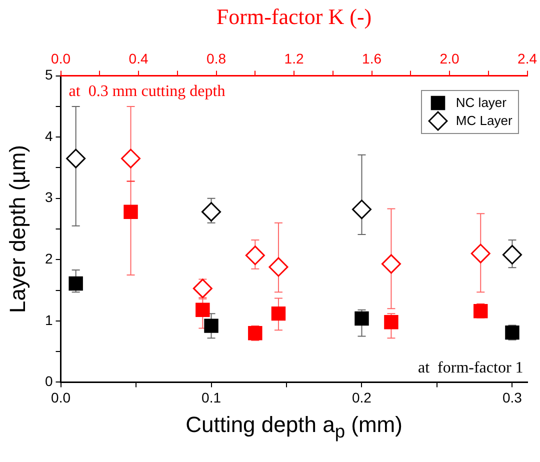 Image resolution: width=540 pixels, height=462 pixels. I want to click on y-tick-label: 3, so click(48, 197).